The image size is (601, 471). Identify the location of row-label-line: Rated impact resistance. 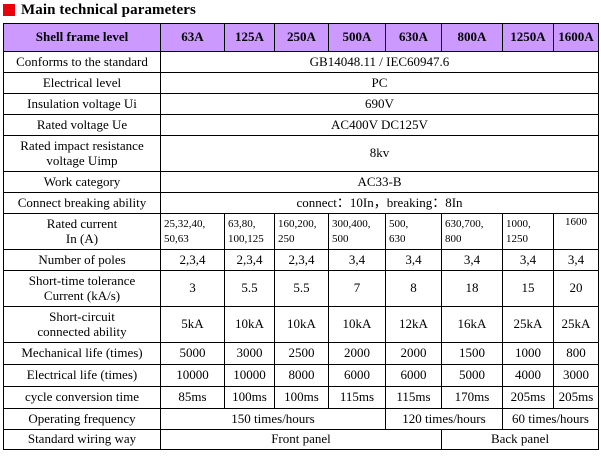
(82, 145).